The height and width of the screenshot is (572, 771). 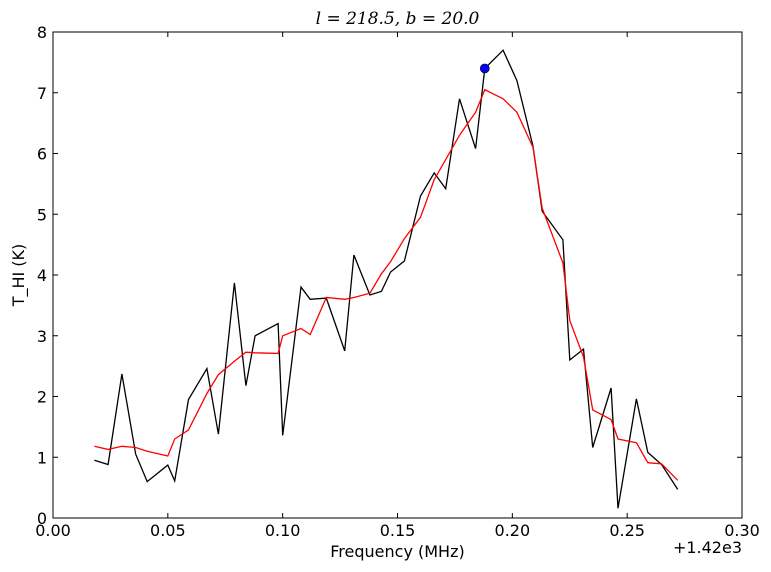 I want to click on chart-title: l = 218.5, b = 20.0, so click(x=398, y=19).